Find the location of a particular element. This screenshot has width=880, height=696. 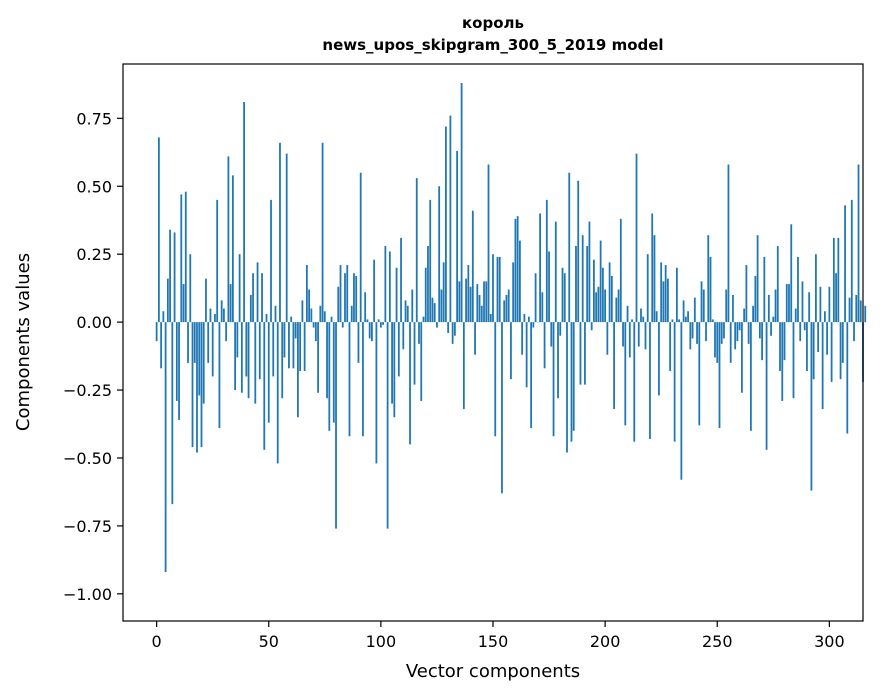

y-tick-label: 0.00 is located at coordinates (94, 322).